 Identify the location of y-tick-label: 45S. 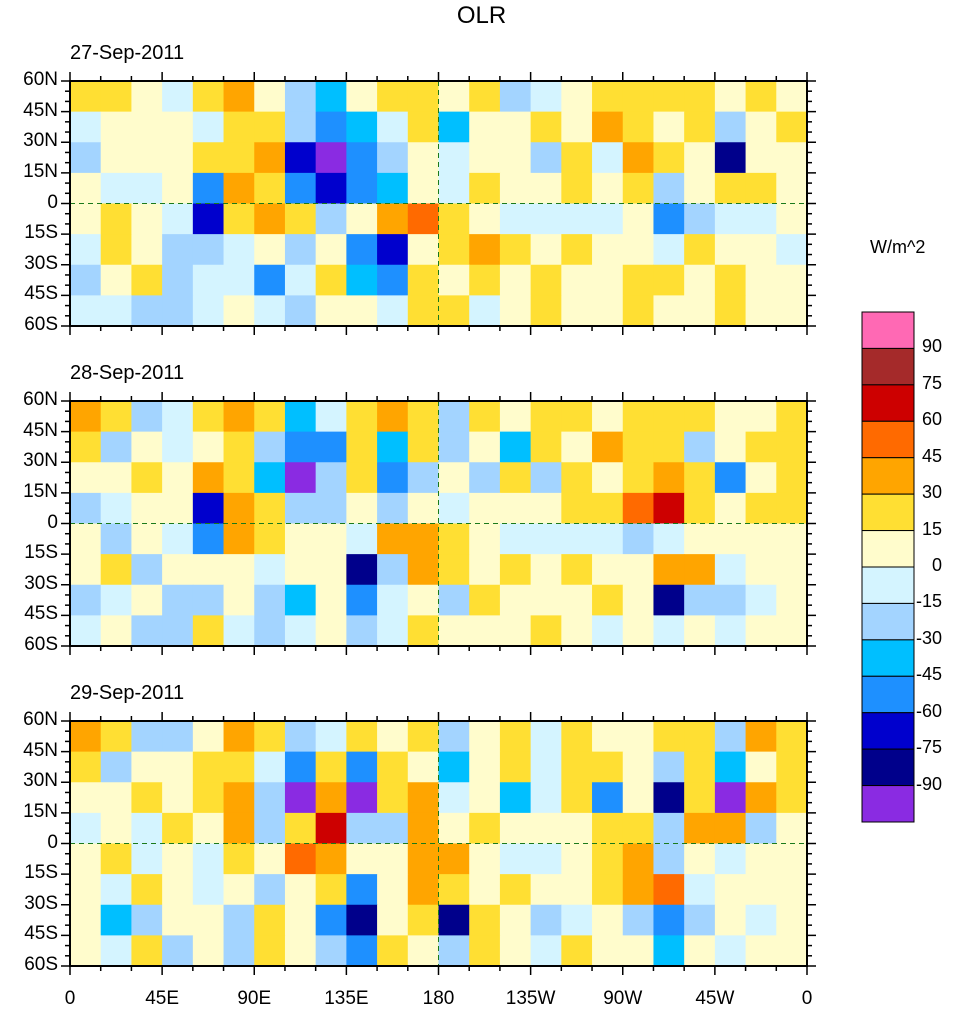
(41, 934).